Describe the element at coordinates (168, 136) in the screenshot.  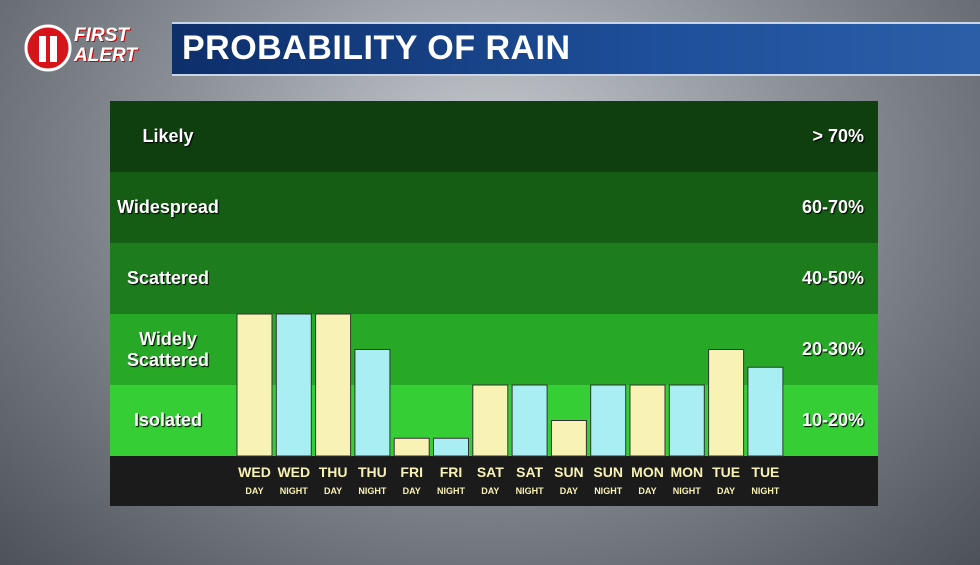
I see `band-label: Likely` at that location.